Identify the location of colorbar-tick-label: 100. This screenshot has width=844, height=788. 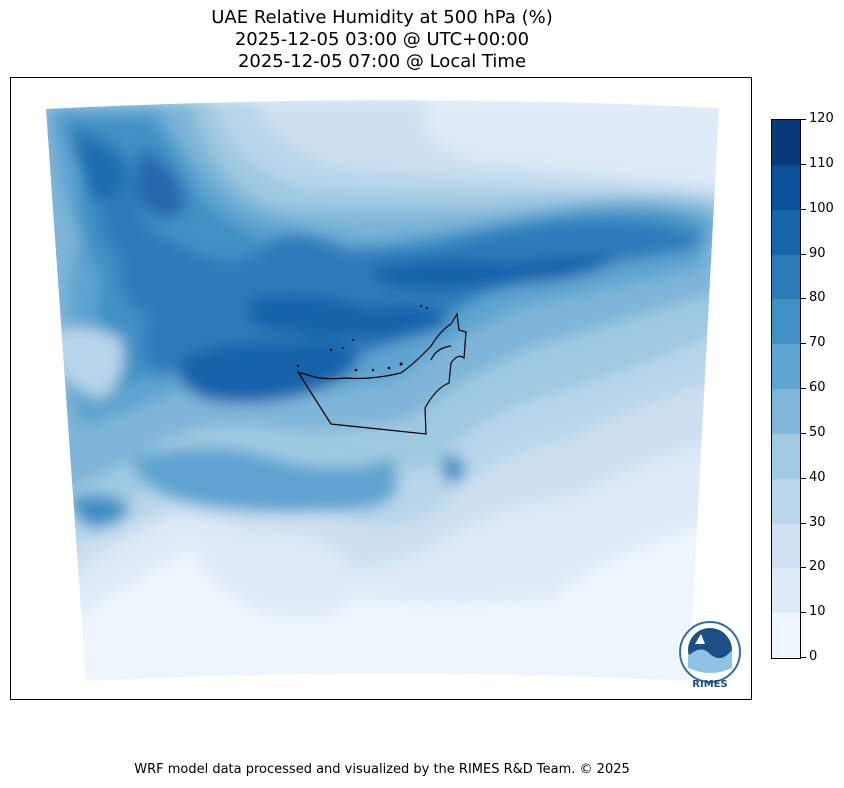
(821, 208).